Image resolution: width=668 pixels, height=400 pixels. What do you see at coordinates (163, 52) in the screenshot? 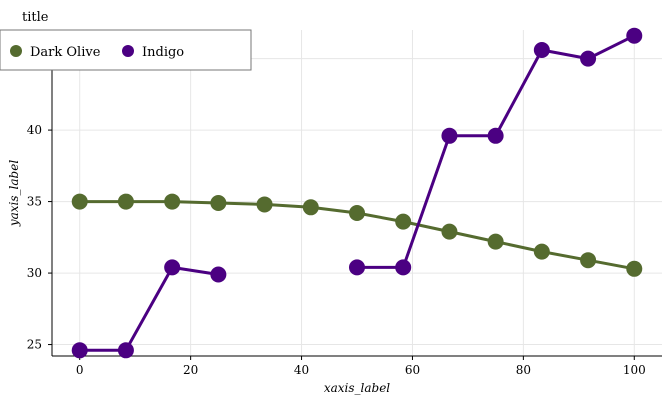
I see `legend-label-indigo: Indigo` at bounding box center [163, 52].